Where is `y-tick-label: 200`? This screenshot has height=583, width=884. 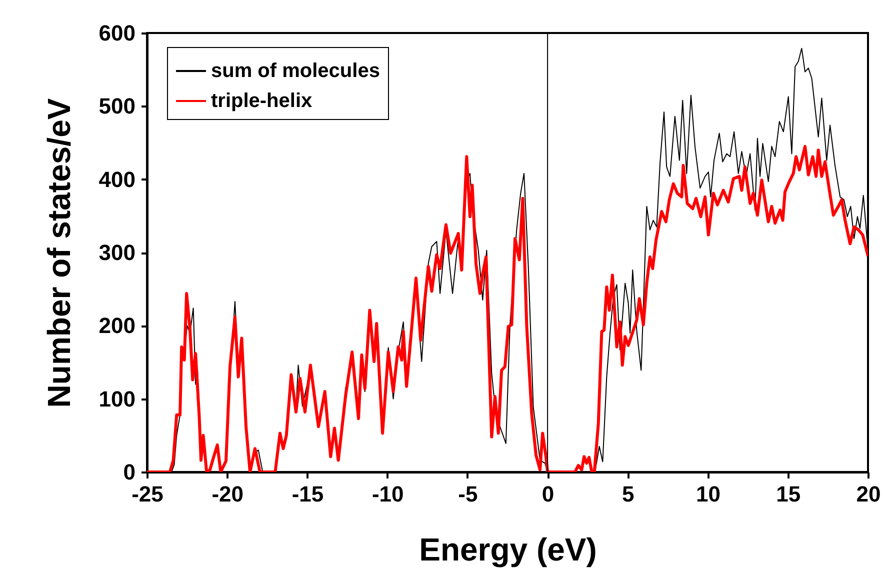 y-tick-label: 200 is located at coordinates (117, 325).